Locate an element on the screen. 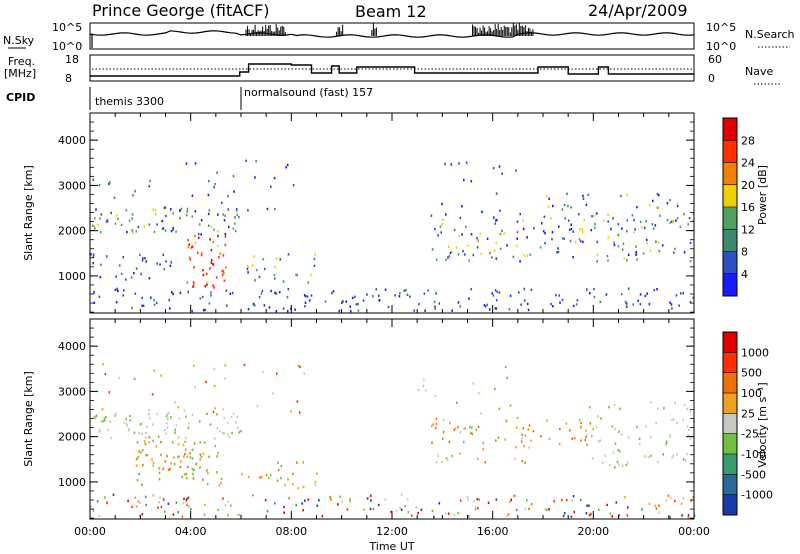 Image resolution: width=800 pixels, height=554 pixels. freq-strip: Freq. [MHz] 18 8 60 0 Nave is located at coordinates (392, 69).